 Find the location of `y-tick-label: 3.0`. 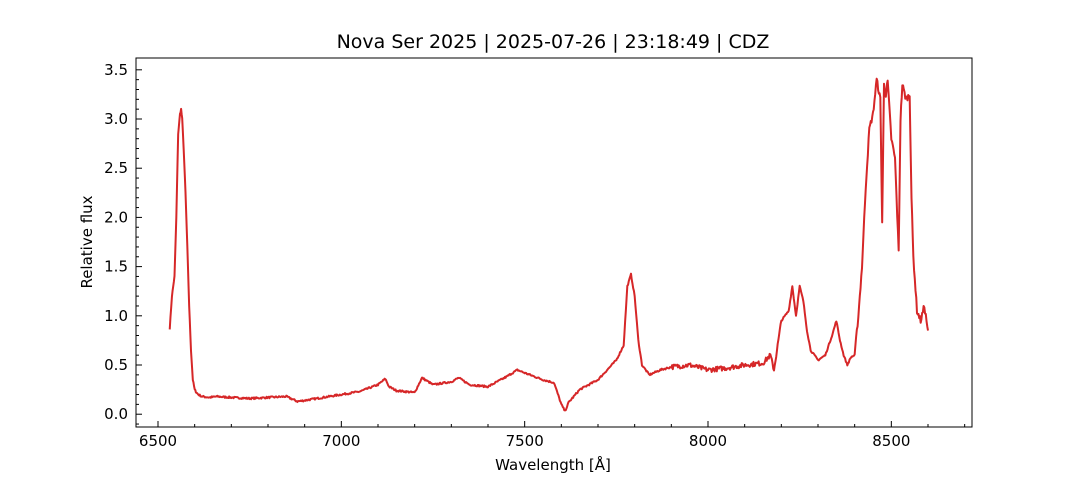

y-tick-label: 3.0 is located at coordinates (116, 119).